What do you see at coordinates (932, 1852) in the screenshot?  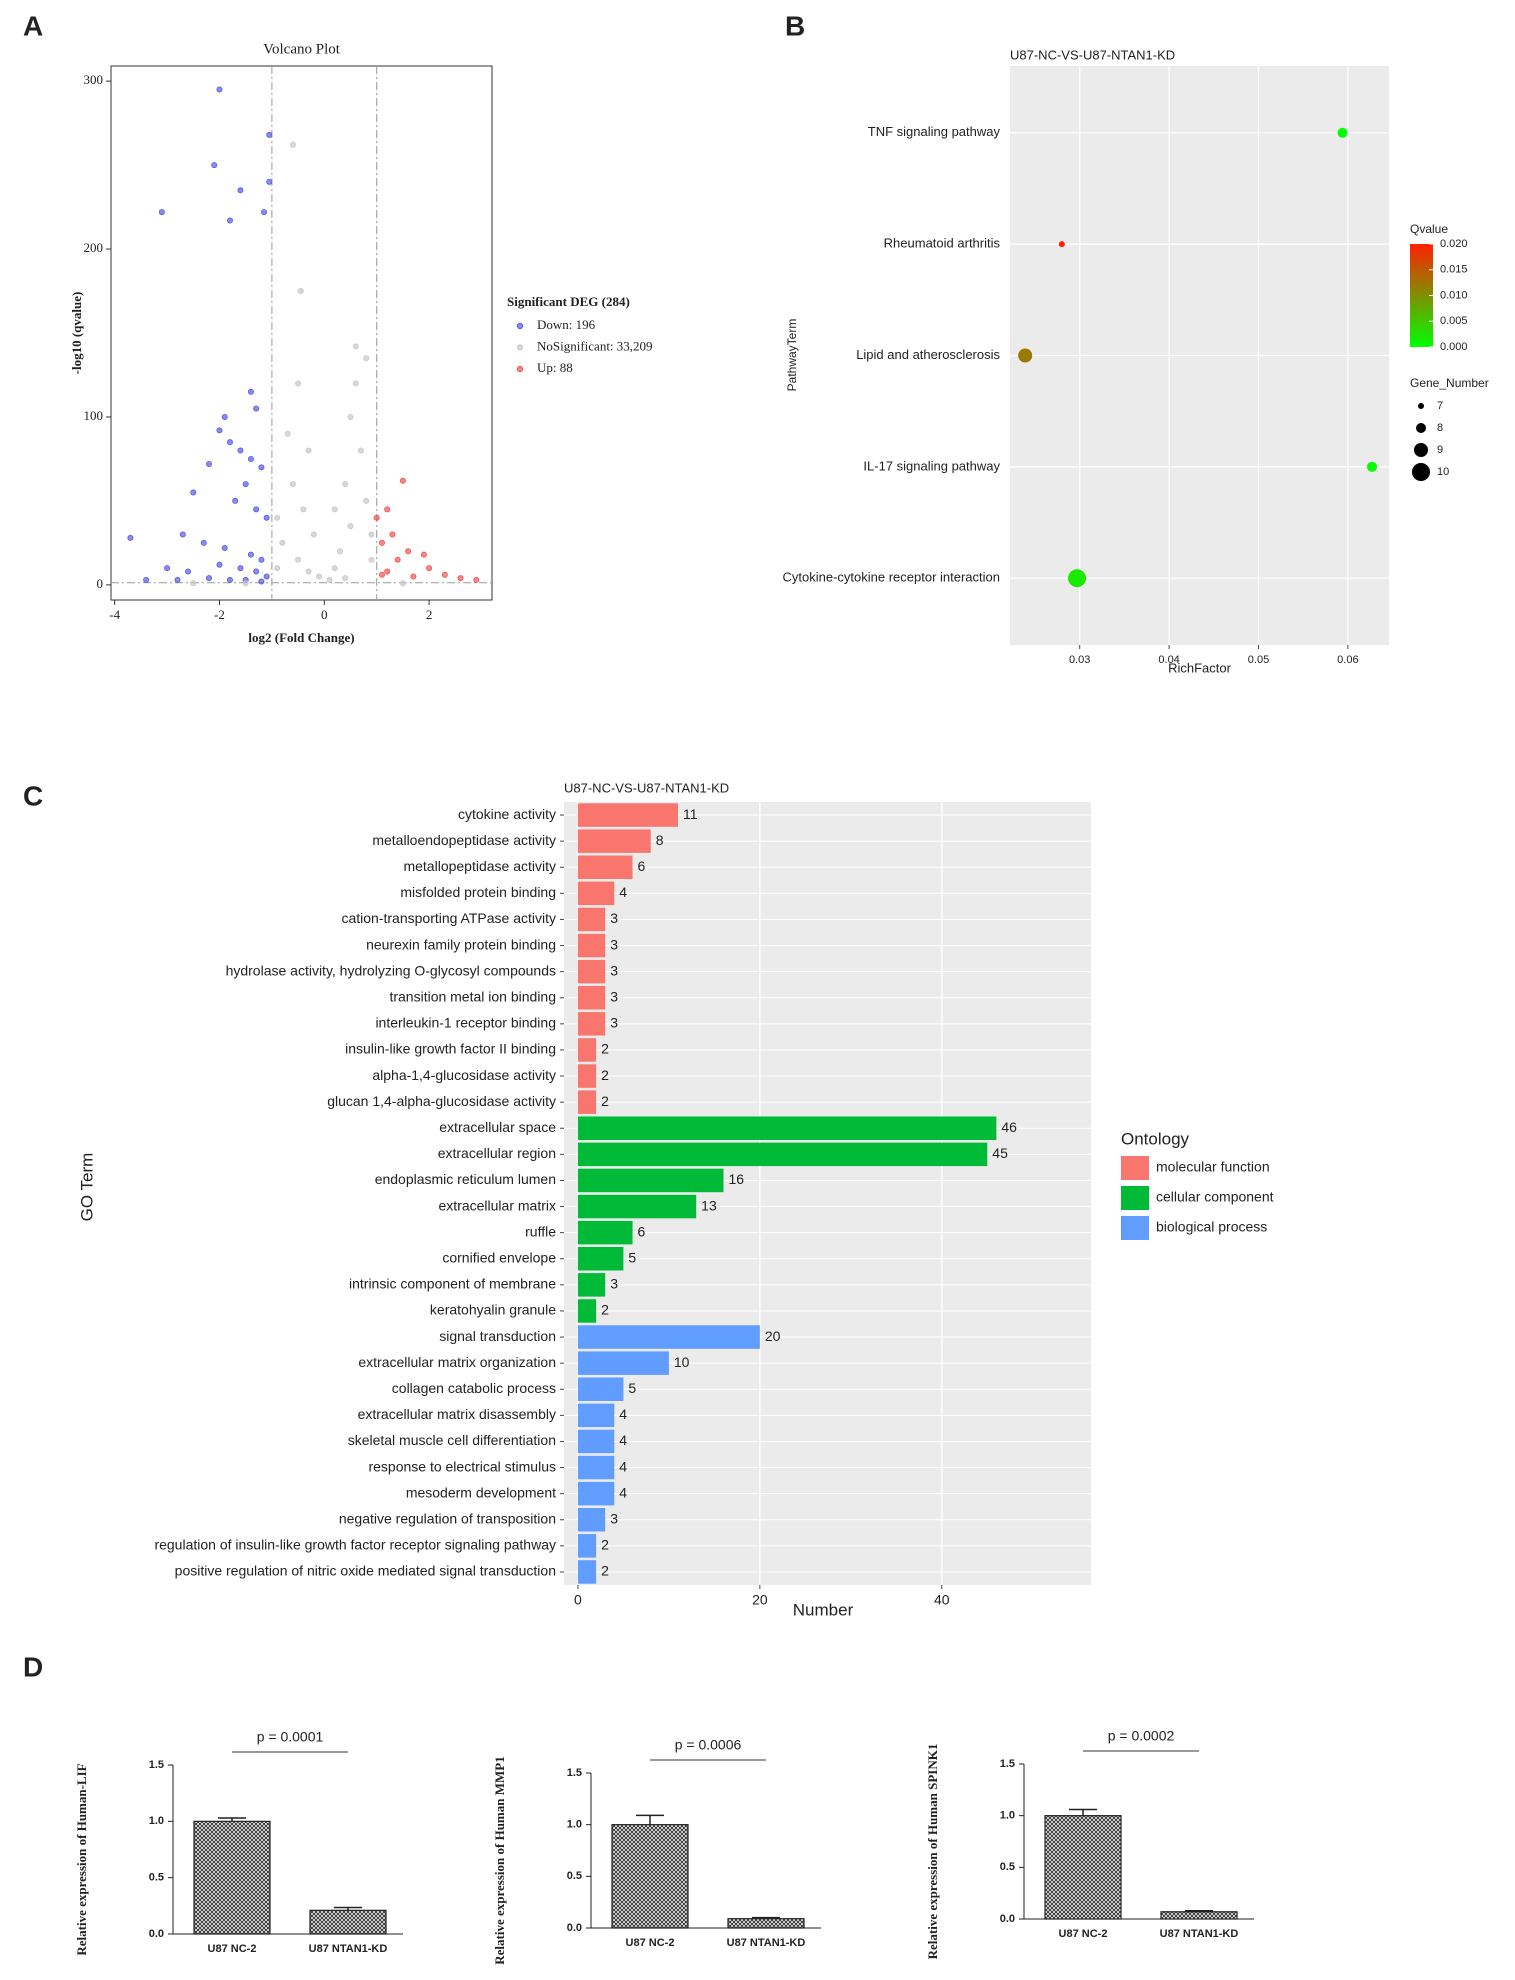 I see `y-axis-label: Relative expression of Human SPINK1` at bounding box center [932, 1852].